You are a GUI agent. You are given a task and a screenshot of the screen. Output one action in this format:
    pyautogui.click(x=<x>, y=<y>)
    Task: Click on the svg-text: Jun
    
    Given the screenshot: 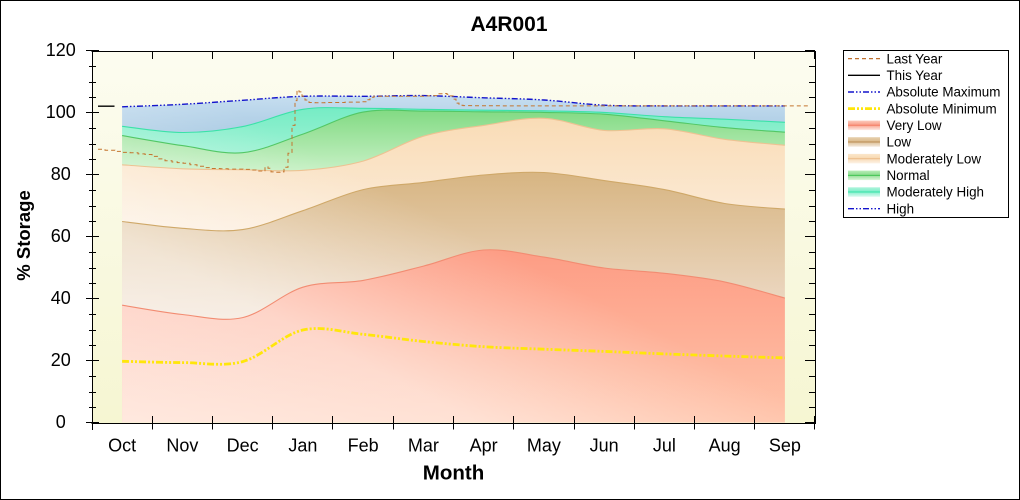 What is the action you would take?
    pyautogui.click(x=604, y=446)
    